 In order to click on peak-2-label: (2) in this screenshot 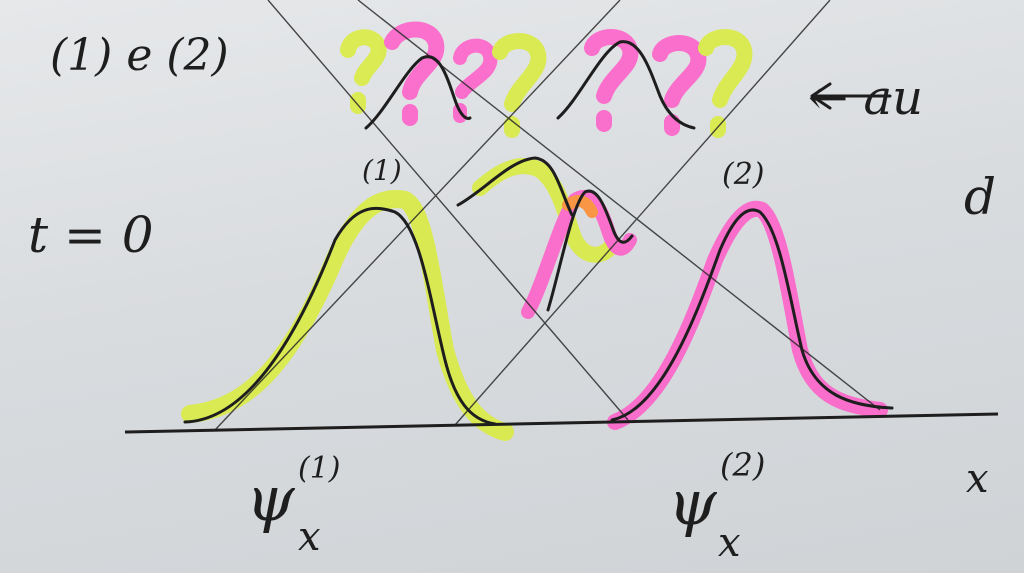, I will do `click(743, 174)`.